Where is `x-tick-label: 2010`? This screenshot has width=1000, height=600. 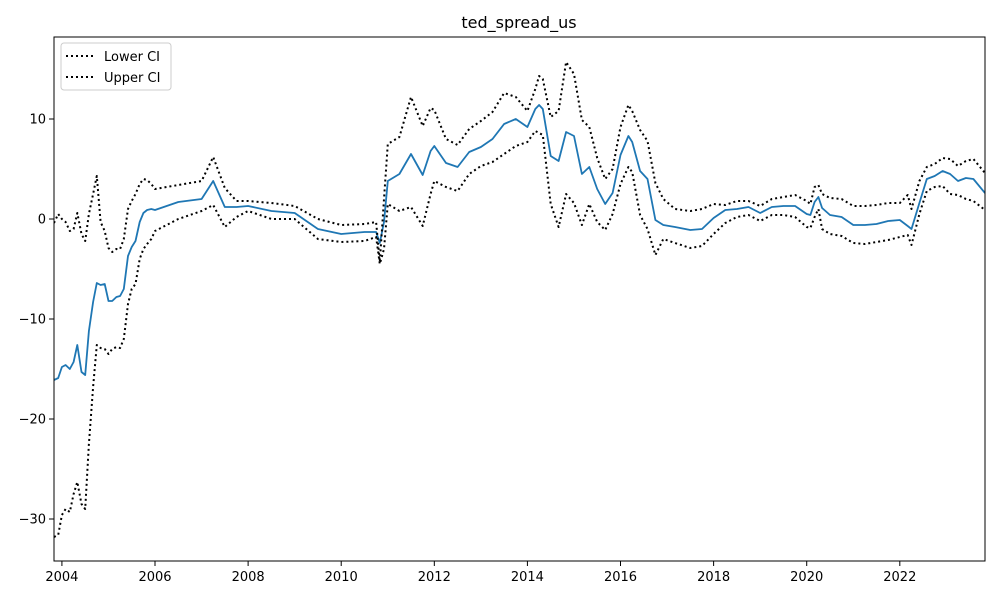 x-tick-label: 2010 is located at coordinates (341, 577).